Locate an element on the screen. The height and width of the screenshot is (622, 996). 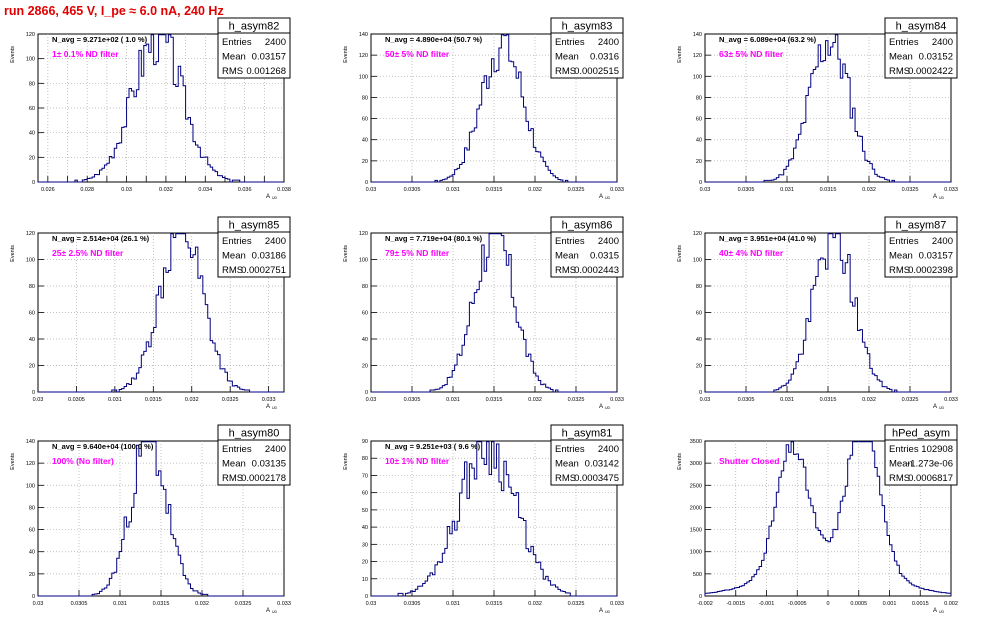
filter-annotation: 10± 1% ND filter is located at coordinates (417, 461).